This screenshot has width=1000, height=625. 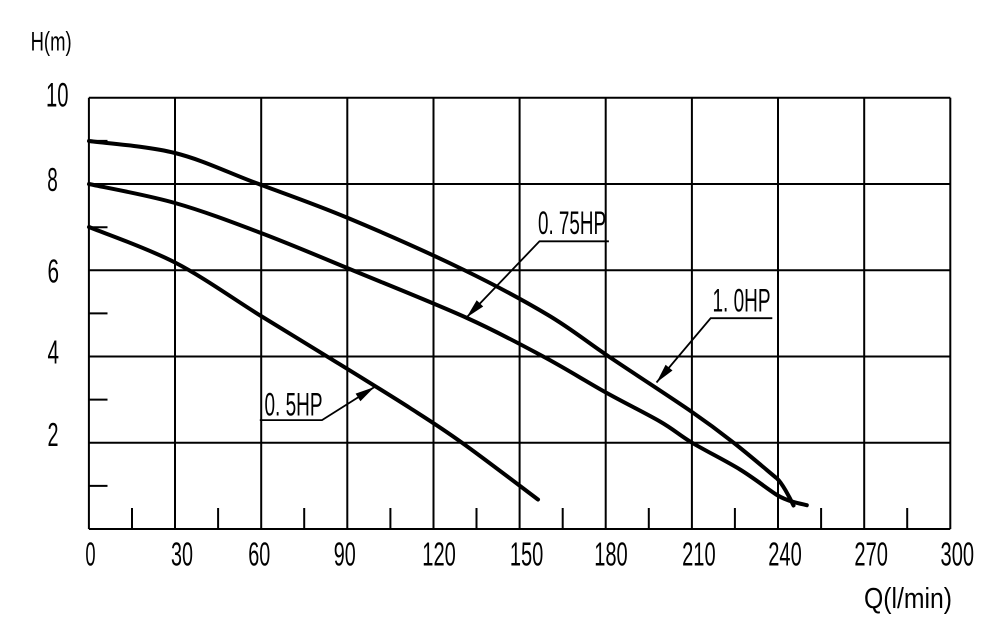 What do you see at coordinates (57, 96) in the screenshot?
I see `svg-text: 10` at bounding box center [57, 96].